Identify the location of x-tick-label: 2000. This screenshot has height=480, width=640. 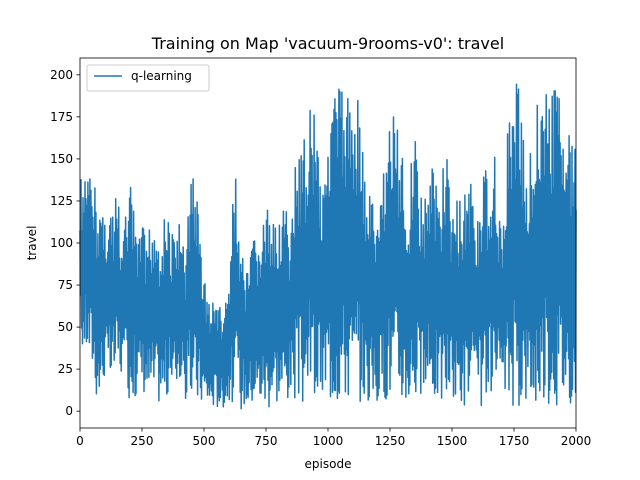
(576, 441).